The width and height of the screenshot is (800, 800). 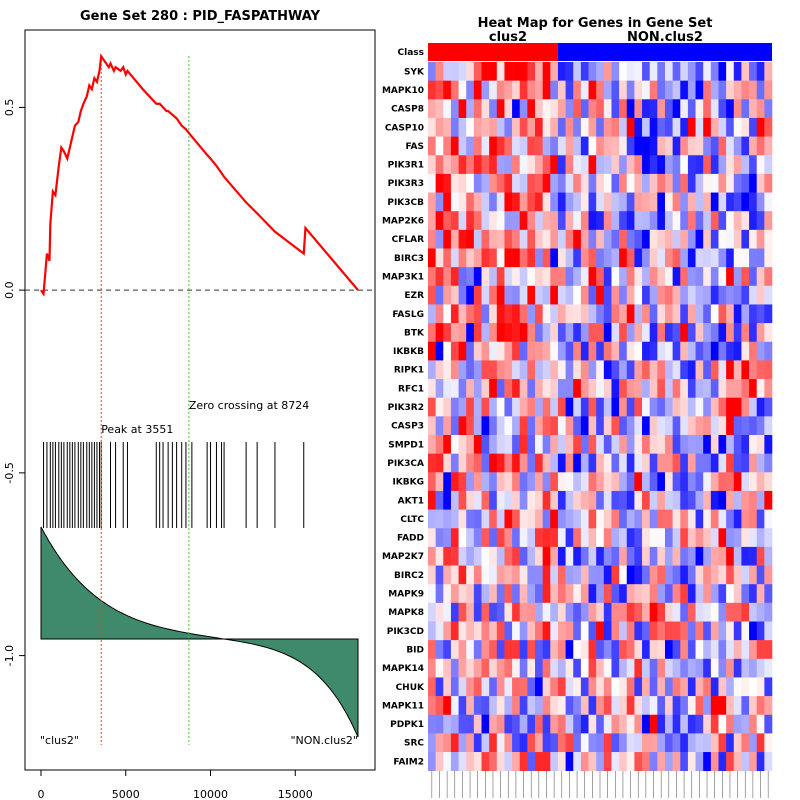 What do you see at coordinates (406, 445) in the screenshot?
I see `gene-label: SMPD1` at bounding box center [406, 445].